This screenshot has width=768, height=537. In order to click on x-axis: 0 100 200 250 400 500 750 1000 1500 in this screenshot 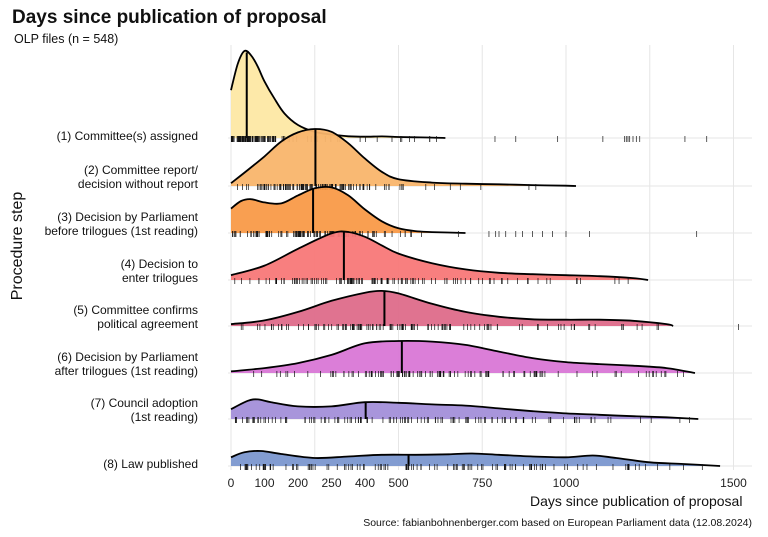, I will do `click(488, 483)`.